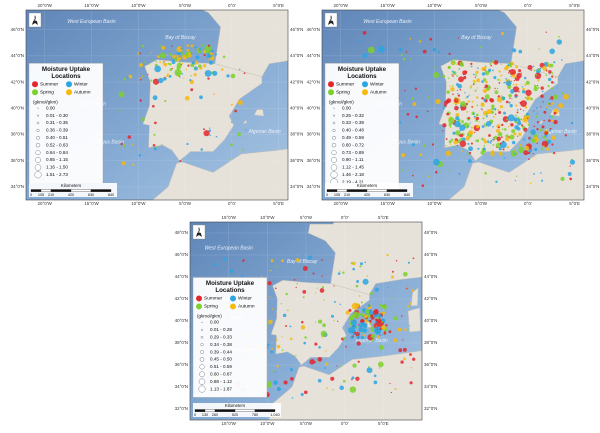 The width and height of the screenshot is (600, 433). I want to click on class-label: 0.90 - 1.11, so click(353, 159).